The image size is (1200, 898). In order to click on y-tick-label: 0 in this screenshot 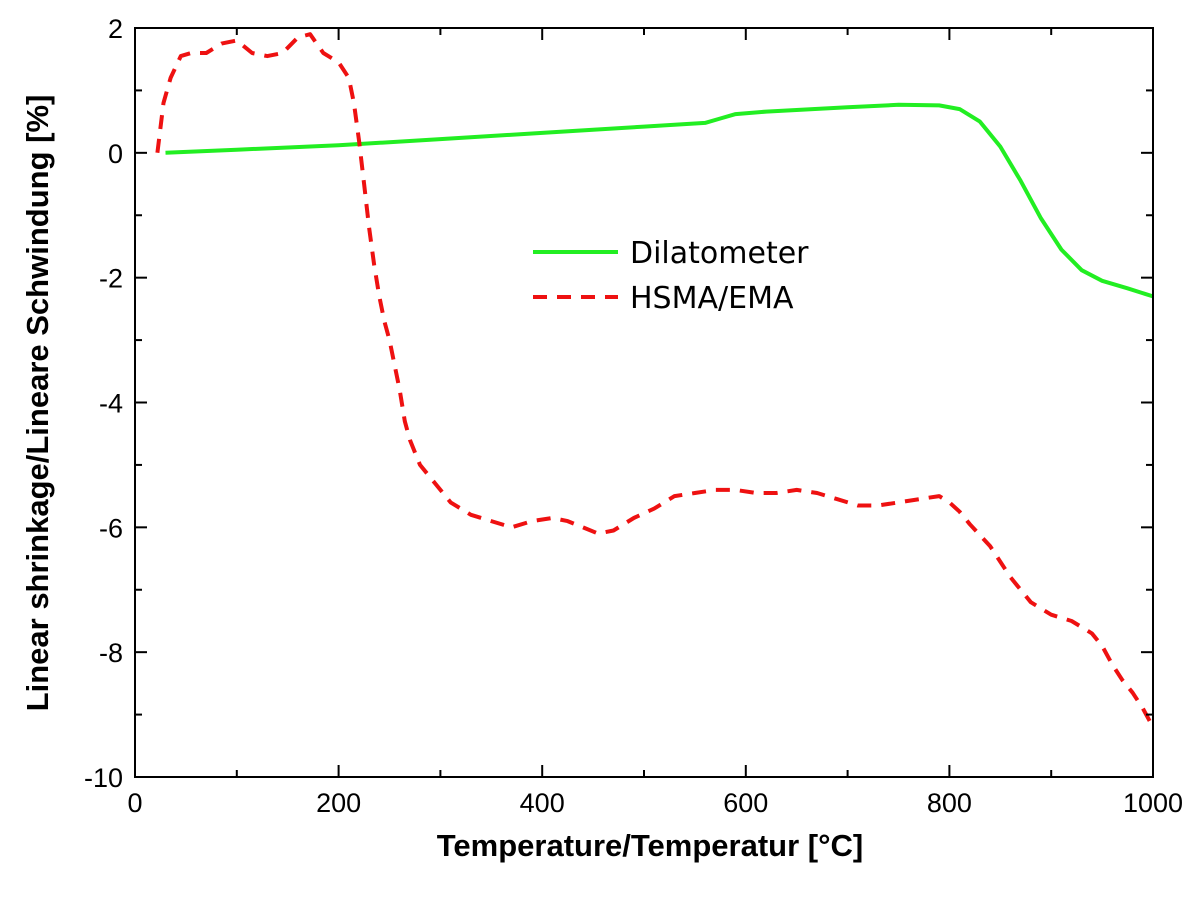, I will do `click(115, 154)`.